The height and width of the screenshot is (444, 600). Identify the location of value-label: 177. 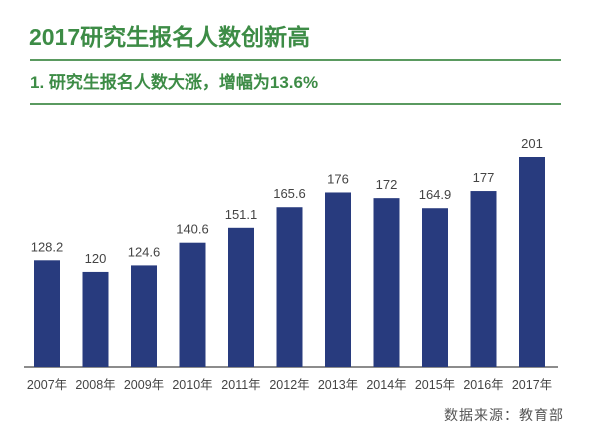
(484, 177).